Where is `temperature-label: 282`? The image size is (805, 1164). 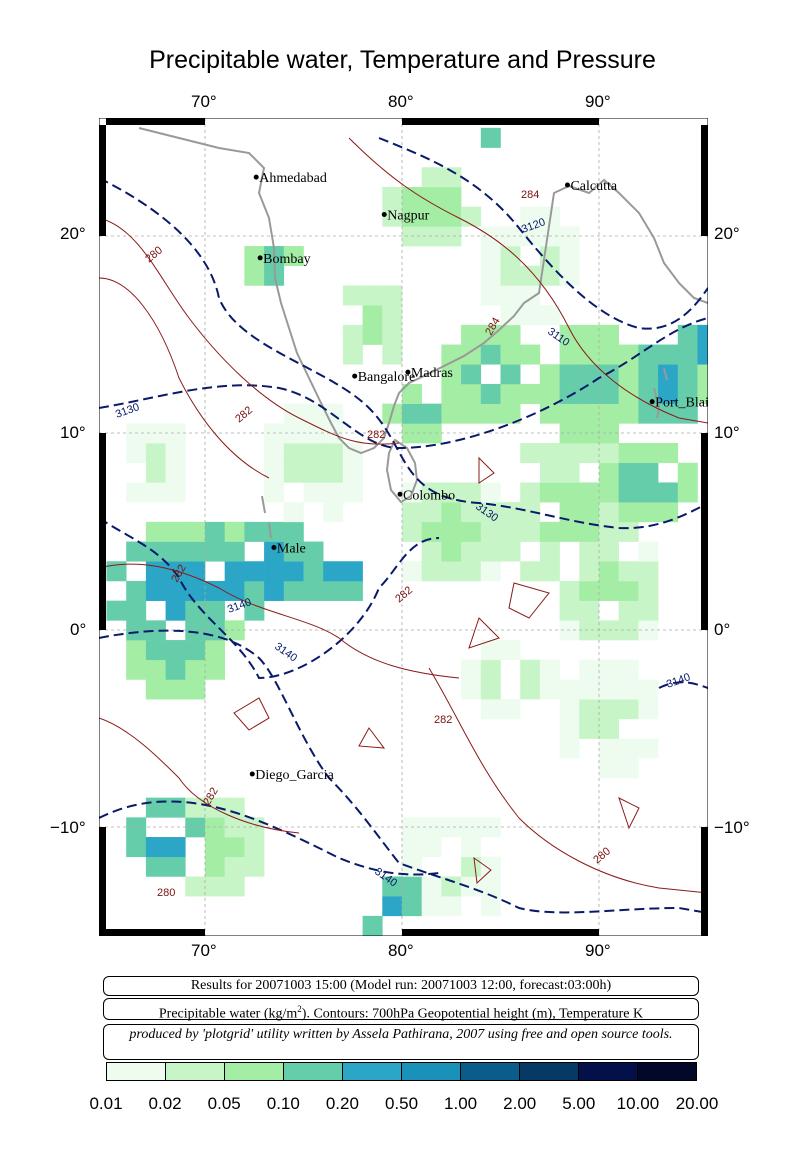 temperature-label: 282 is located at coordinates (376, 435).